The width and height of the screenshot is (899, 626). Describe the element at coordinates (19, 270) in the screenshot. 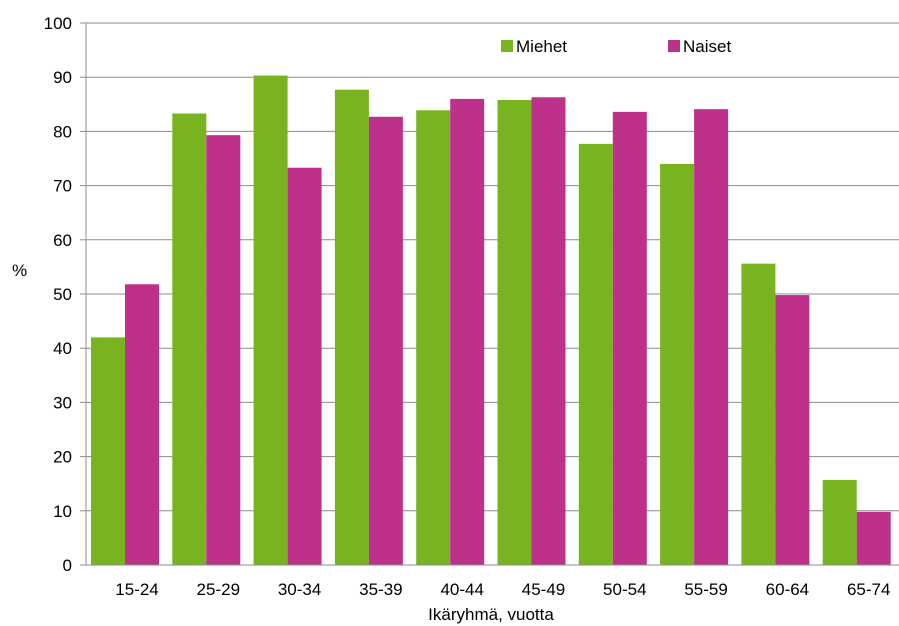

I see `y-axis-label: %` at that location.